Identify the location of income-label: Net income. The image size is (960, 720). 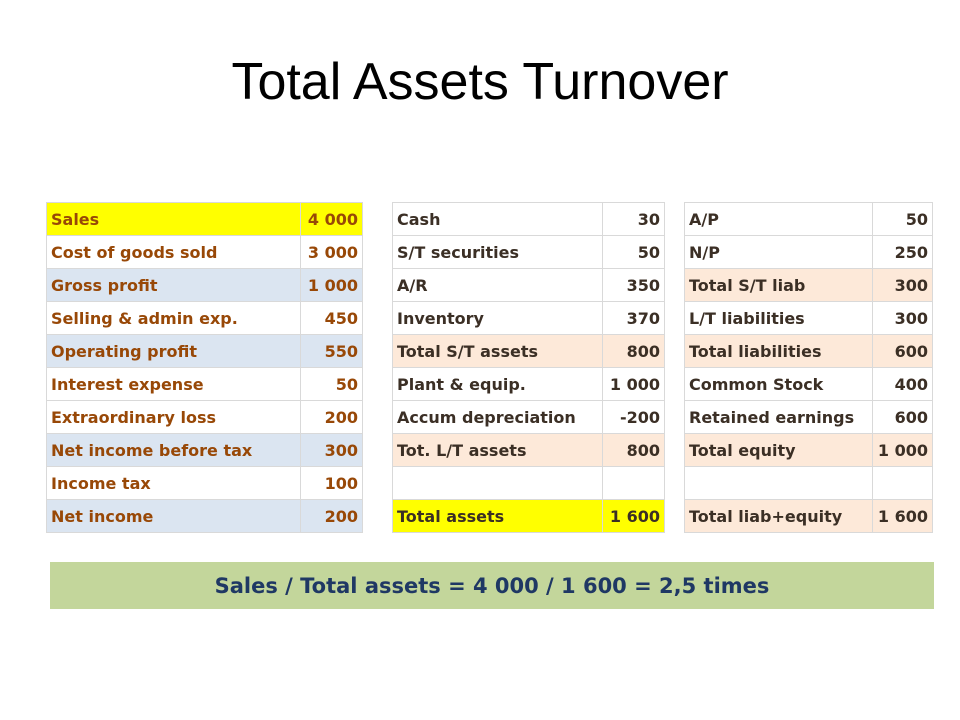
(173, 516).